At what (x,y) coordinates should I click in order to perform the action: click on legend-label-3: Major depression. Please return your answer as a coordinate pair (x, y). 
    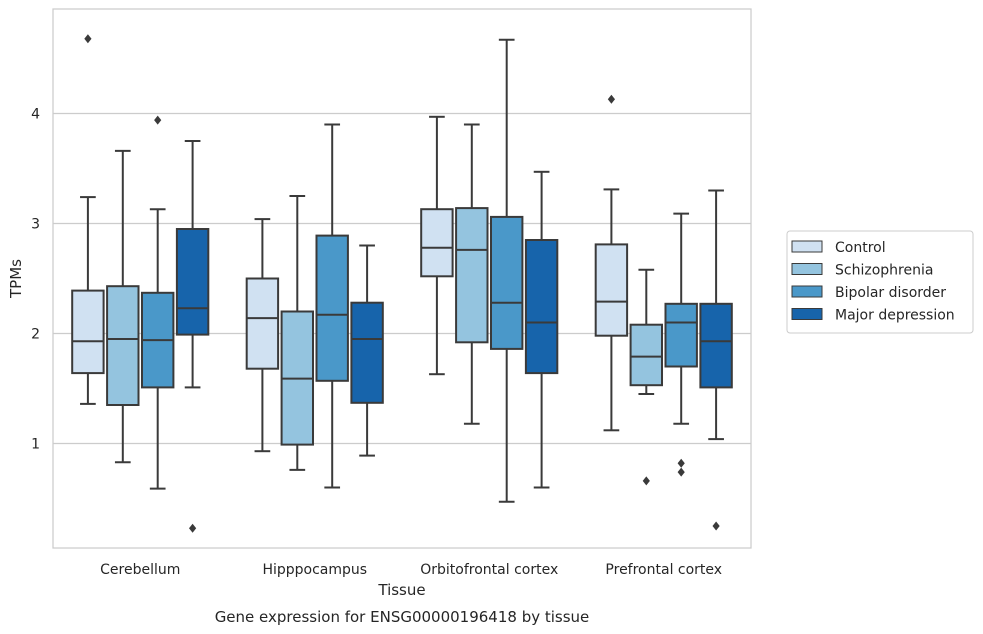
    Looking at the image, I should click on (895, 316).